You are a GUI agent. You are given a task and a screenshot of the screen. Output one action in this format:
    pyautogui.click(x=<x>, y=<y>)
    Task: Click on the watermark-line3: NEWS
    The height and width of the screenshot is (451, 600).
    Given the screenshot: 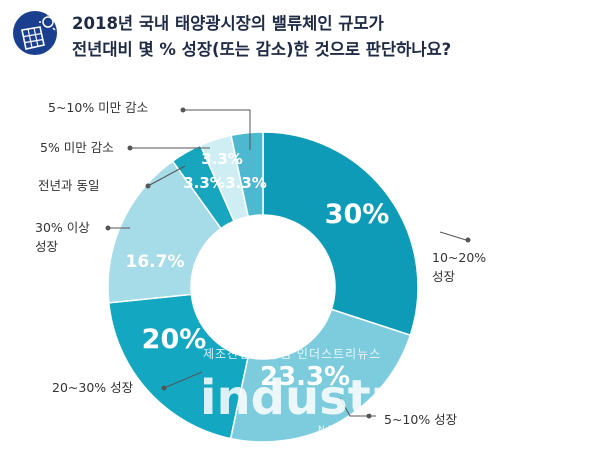 What is the action you would take?
    pyautogui.click(x=337, y=430)
    